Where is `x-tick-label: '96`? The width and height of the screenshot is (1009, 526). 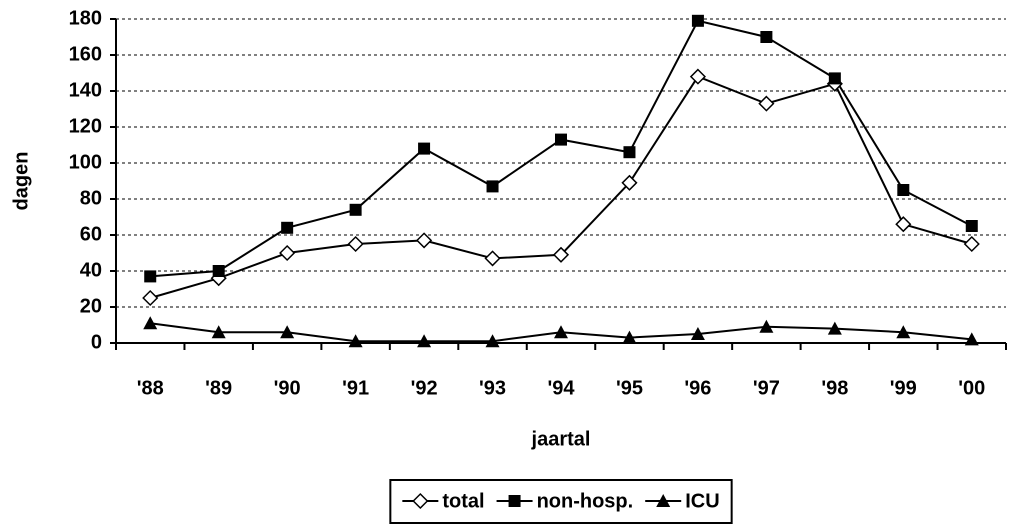 x-tick-label: '96 is located at coordinates (697, 388).